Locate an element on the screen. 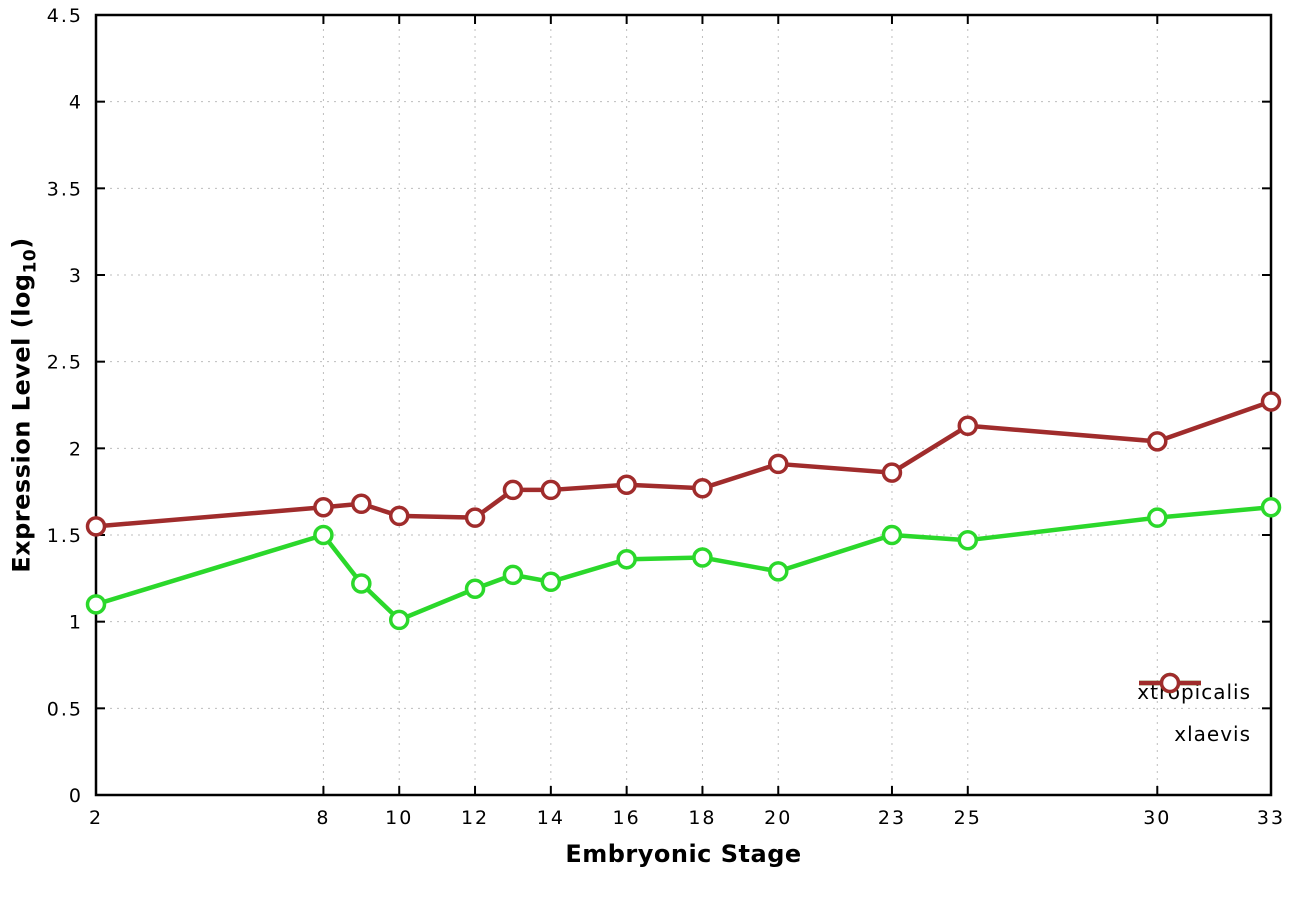  svg-text: 3.5 is located at coordinates (65, 189).